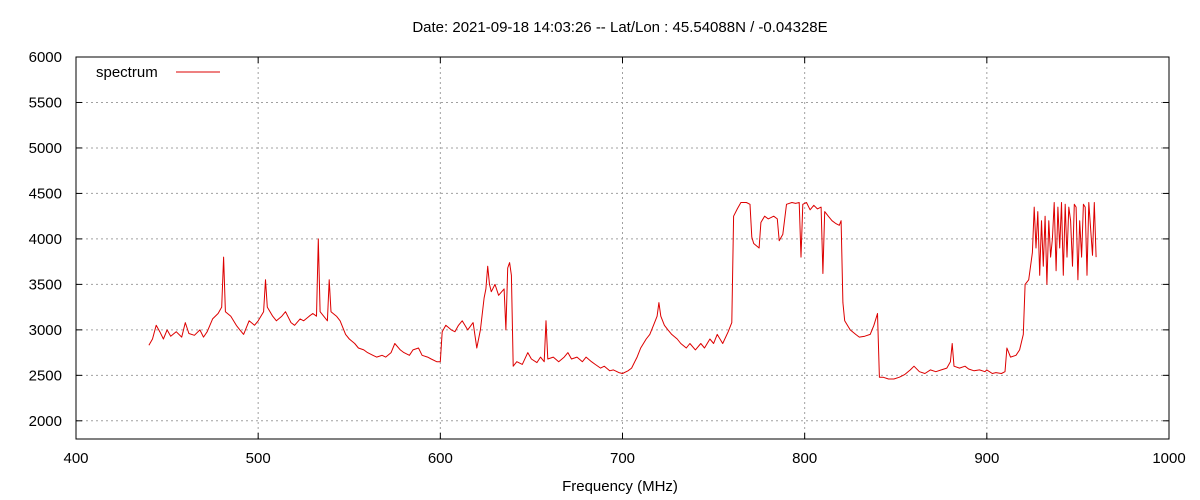  Describe the element at coordinates (620, 486) in the screenshot. I see `x-axis-label: Frequency (MHz)` at that location.